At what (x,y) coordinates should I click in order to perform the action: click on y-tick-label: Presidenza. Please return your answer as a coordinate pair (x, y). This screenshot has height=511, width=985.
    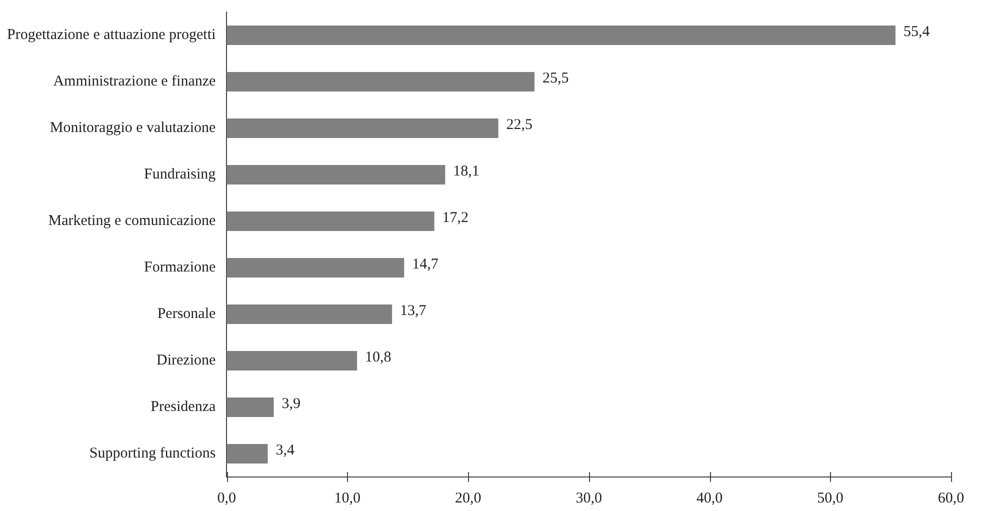
    Looking at the image, I should click on (183, 407).